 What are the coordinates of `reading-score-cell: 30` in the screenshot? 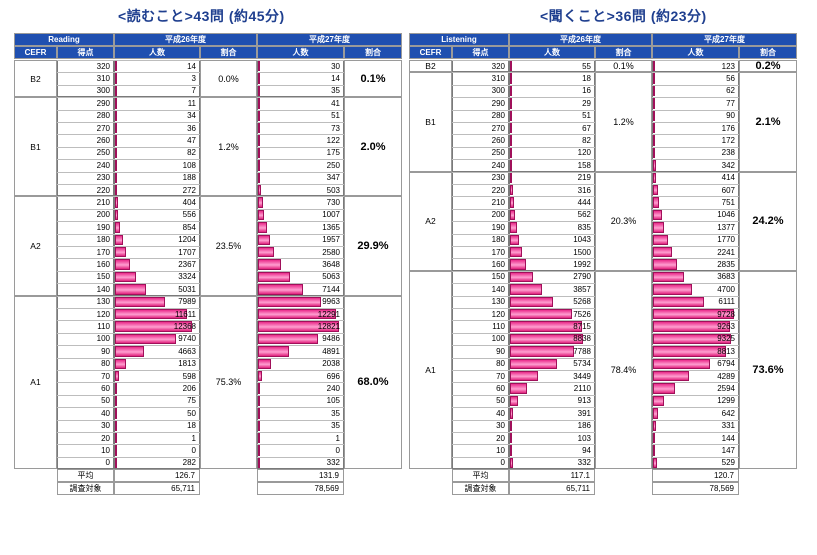 It's located at (105, 426).